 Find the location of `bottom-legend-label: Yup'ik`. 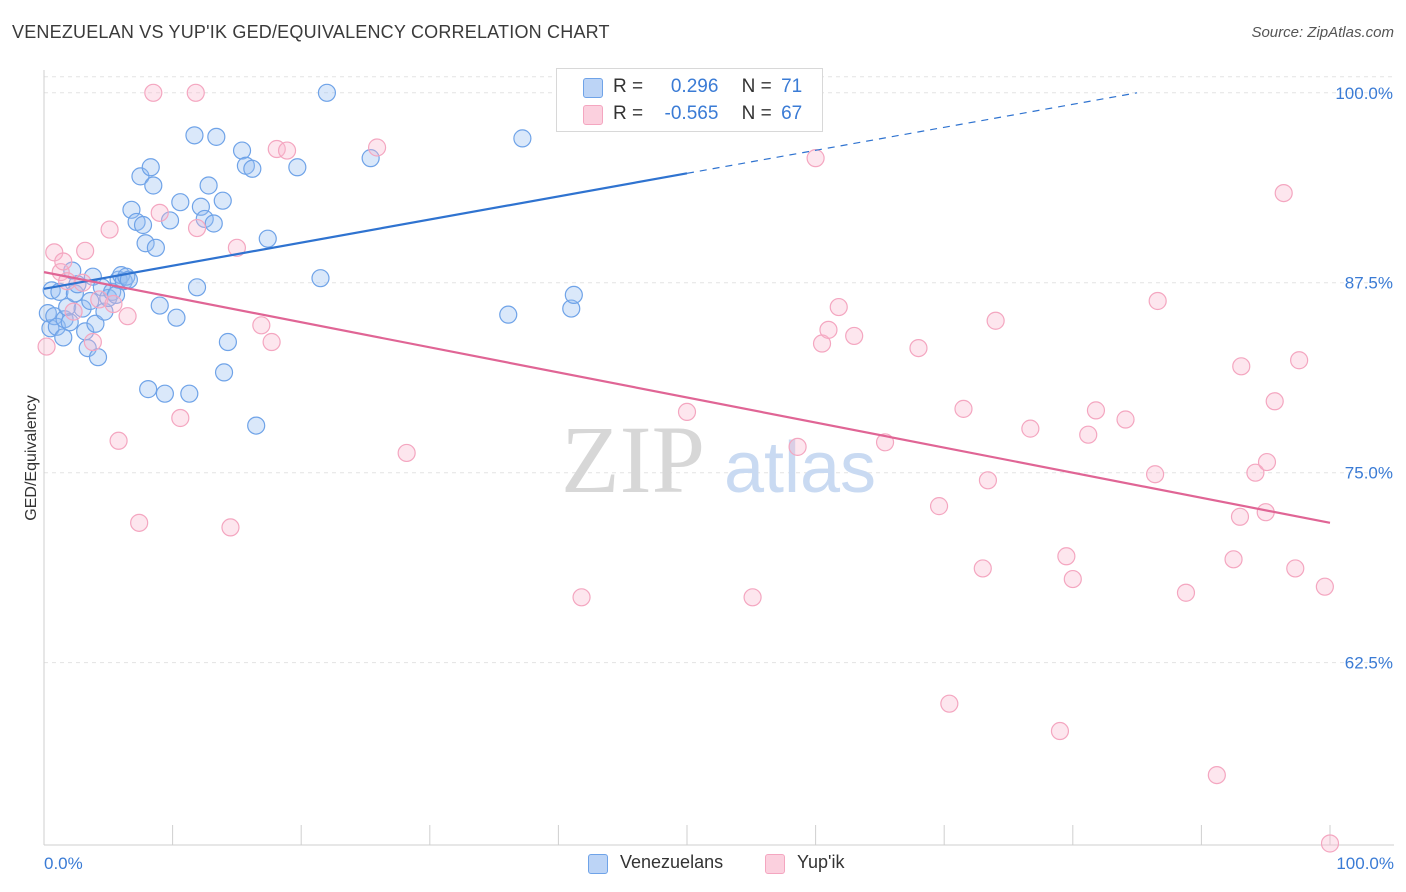

bottom-legend-label: Yup'ik is located at coordinates (821, 862).